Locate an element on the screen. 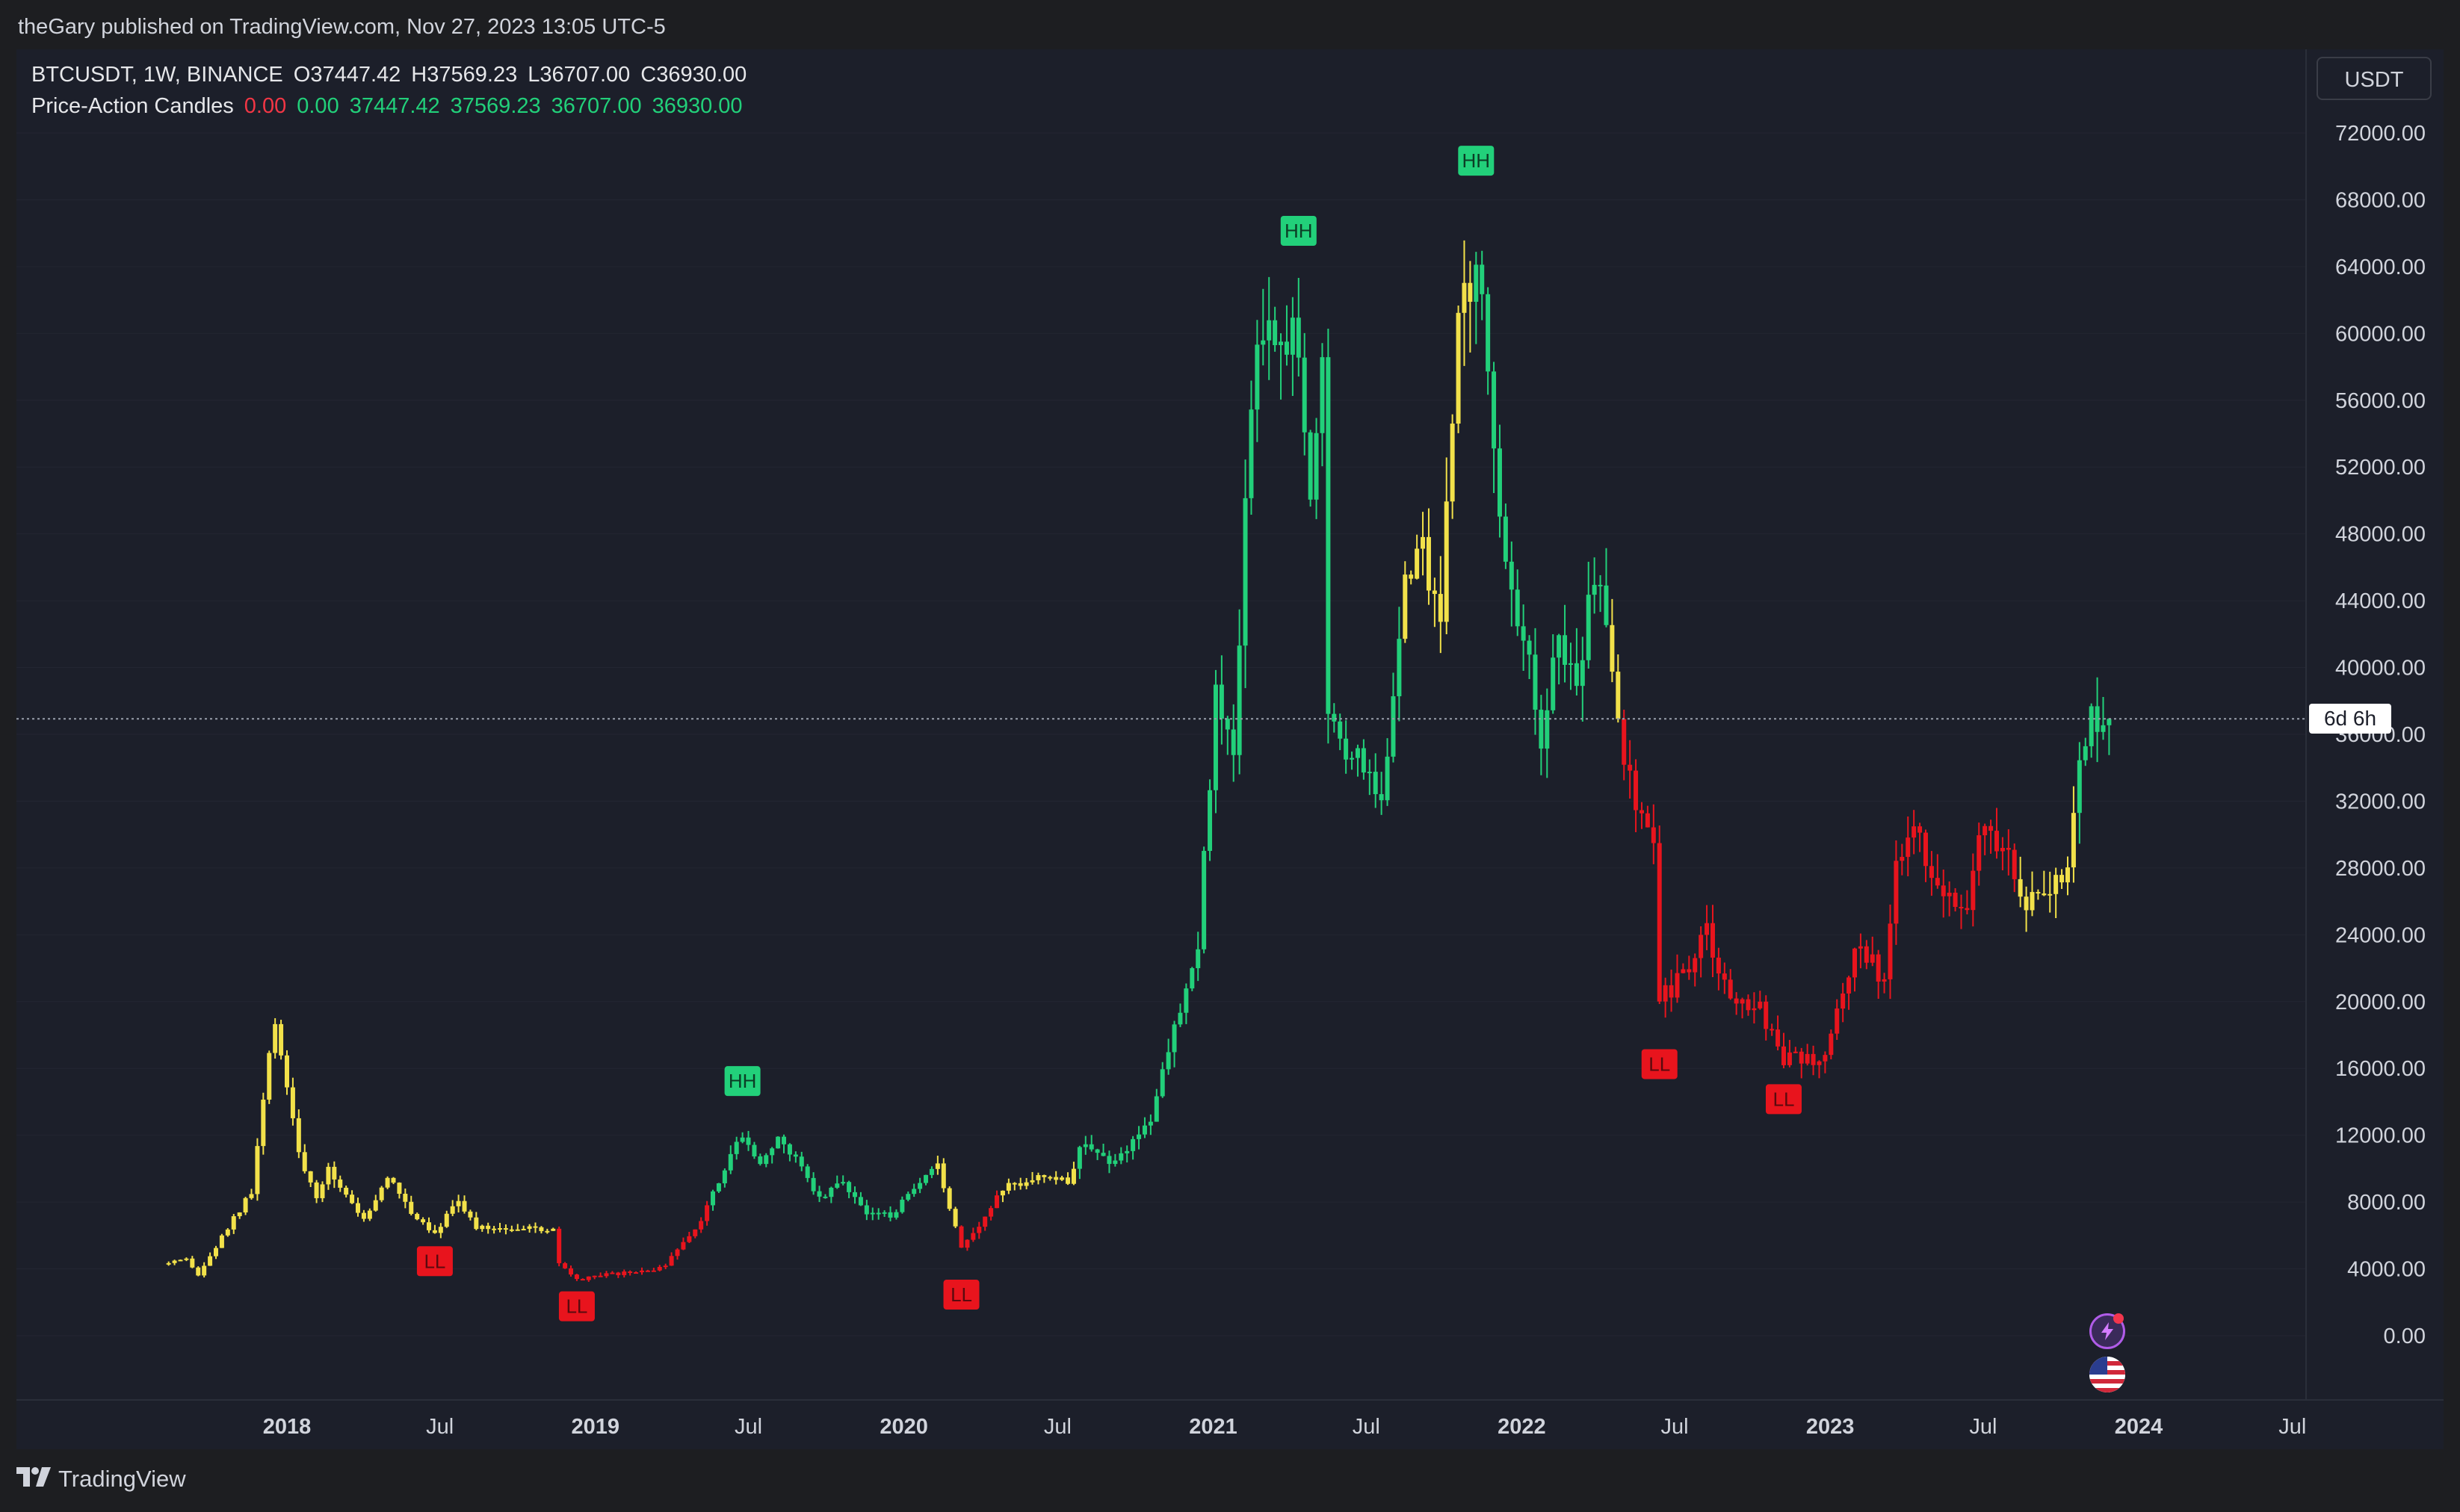 The height and width of the screenshot is (1512, 2460). pivot-label-box is located at coordinates (576, 1306).